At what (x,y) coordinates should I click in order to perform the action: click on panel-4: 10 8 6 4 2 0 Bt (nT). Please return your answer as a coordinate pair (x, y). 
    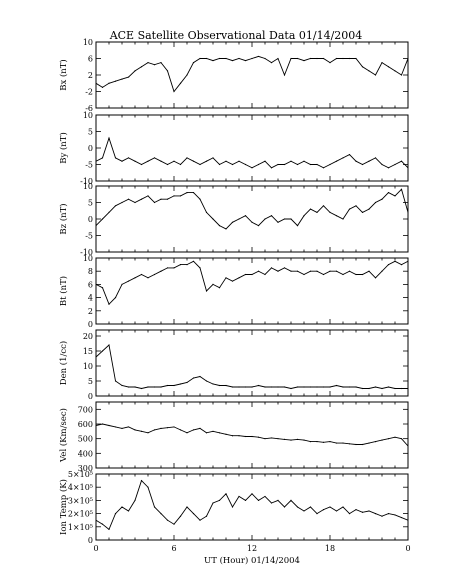
    Looking at the image, I should click on (233, 291).